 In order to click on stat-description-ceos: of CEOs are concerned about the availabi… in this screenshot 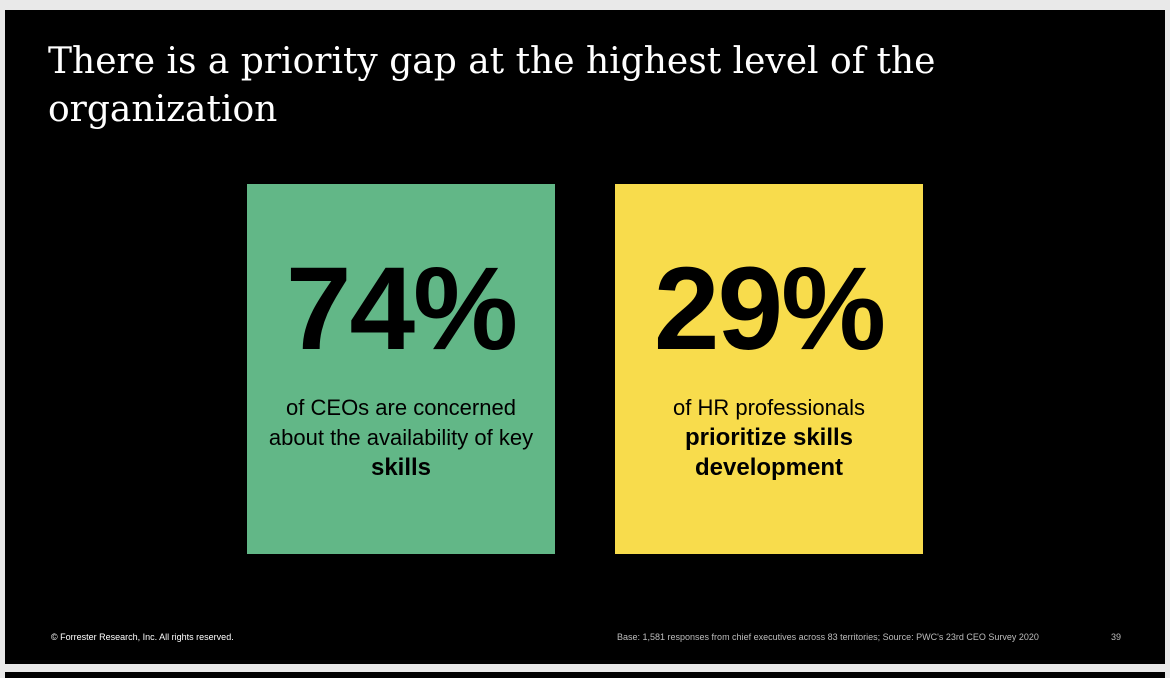, I will do `click(401, 438)`.